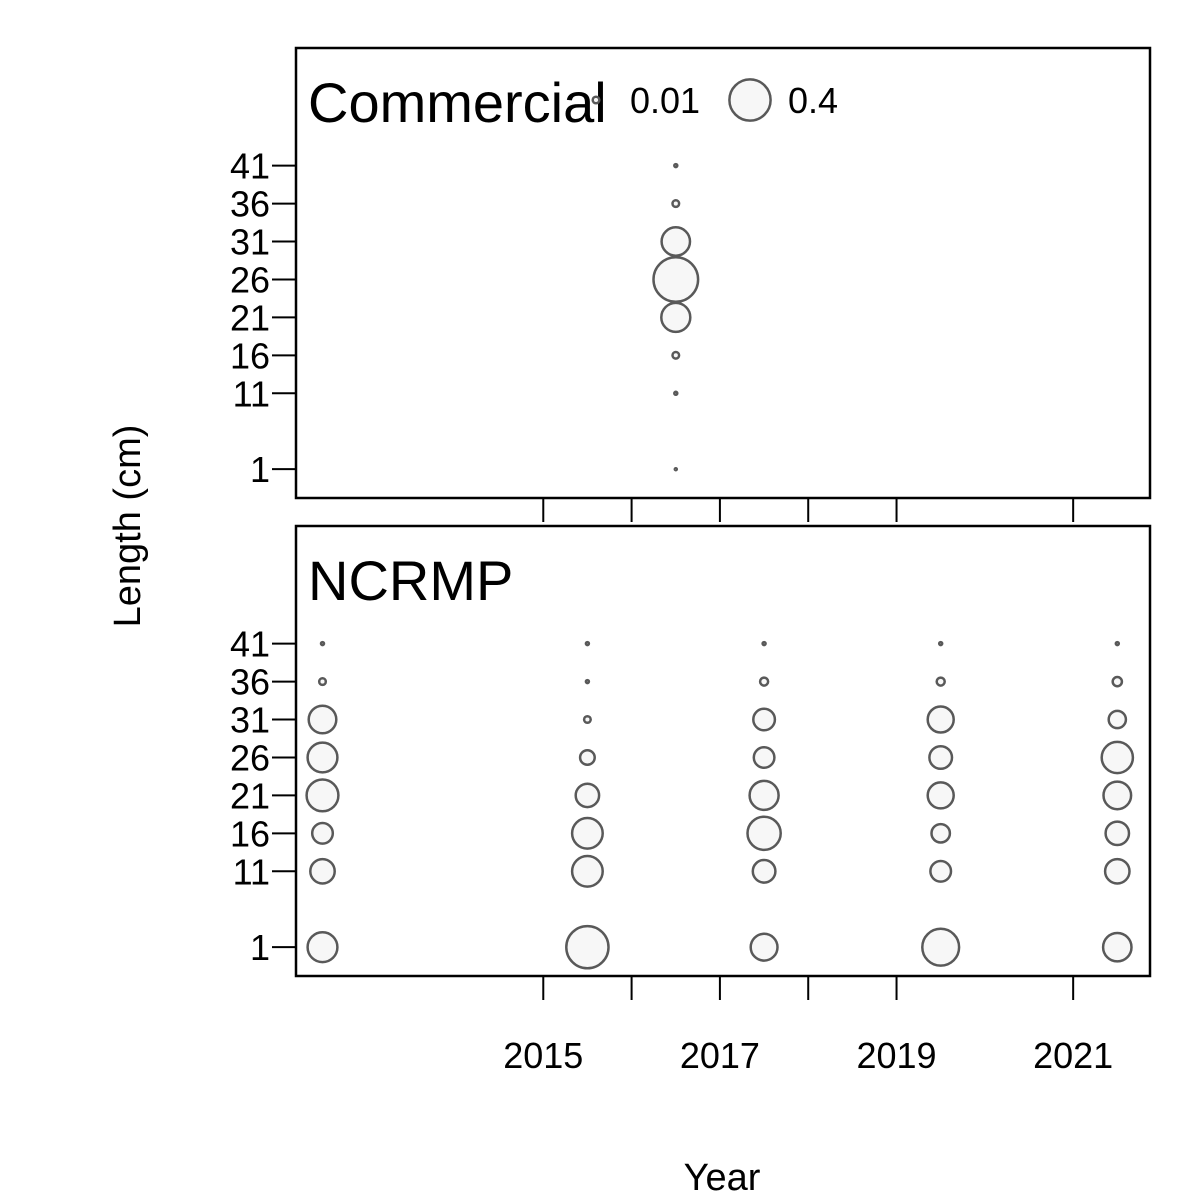 The height and width of the screenshot is (1200, 1200). Describe the element at coordinates (714, 100) in the screenshot. I see `legend: 0.01 0.4` at that location.